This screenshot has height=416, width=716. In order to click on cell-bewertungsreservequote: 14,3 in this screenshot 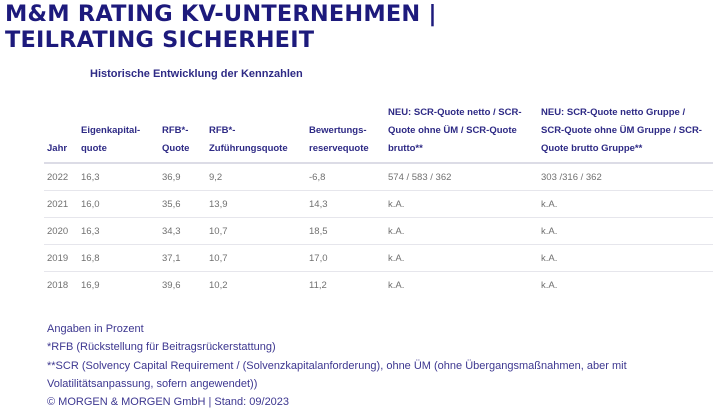, I will do `click(345, 204)`.